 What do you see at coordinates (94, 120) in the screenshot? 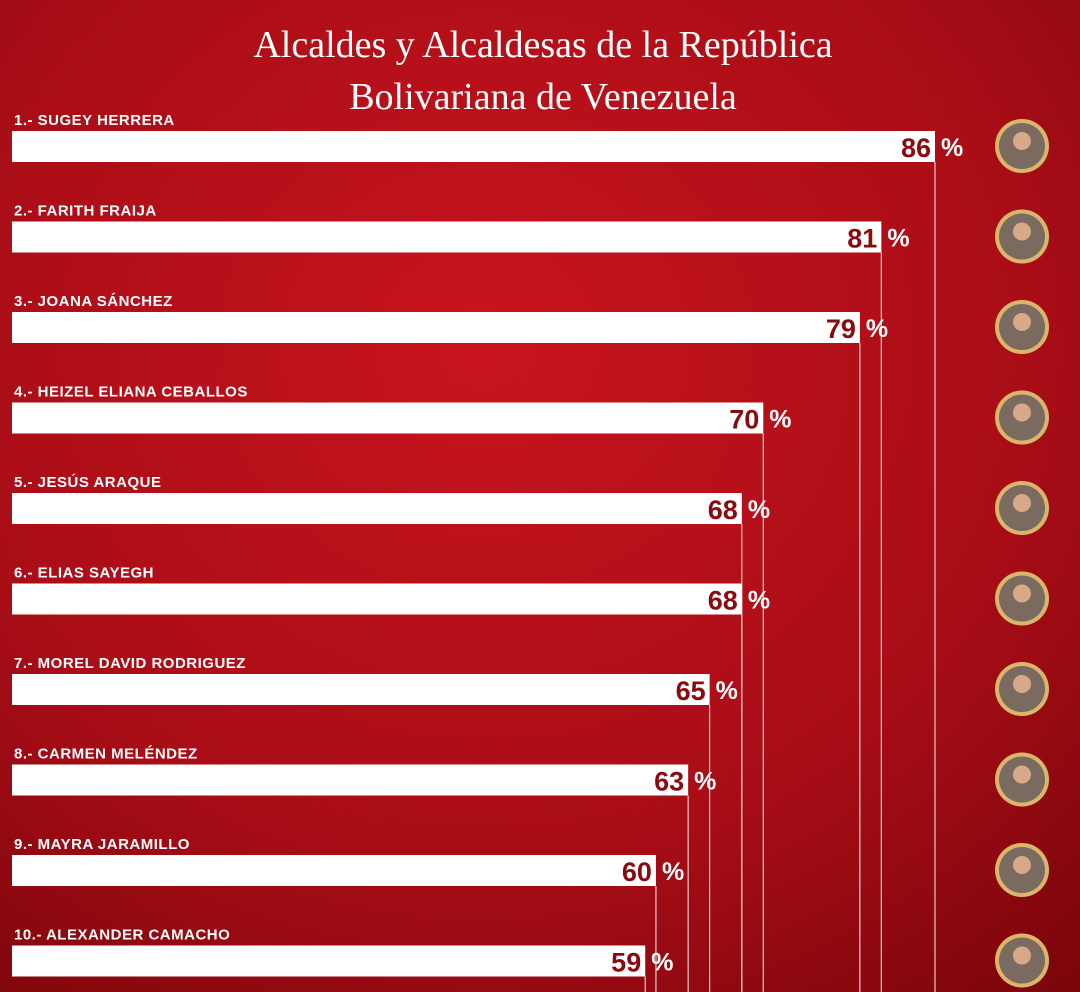
I see `category-label: 1.- SUGEY HERRERA` at bounding box center [94, 120].